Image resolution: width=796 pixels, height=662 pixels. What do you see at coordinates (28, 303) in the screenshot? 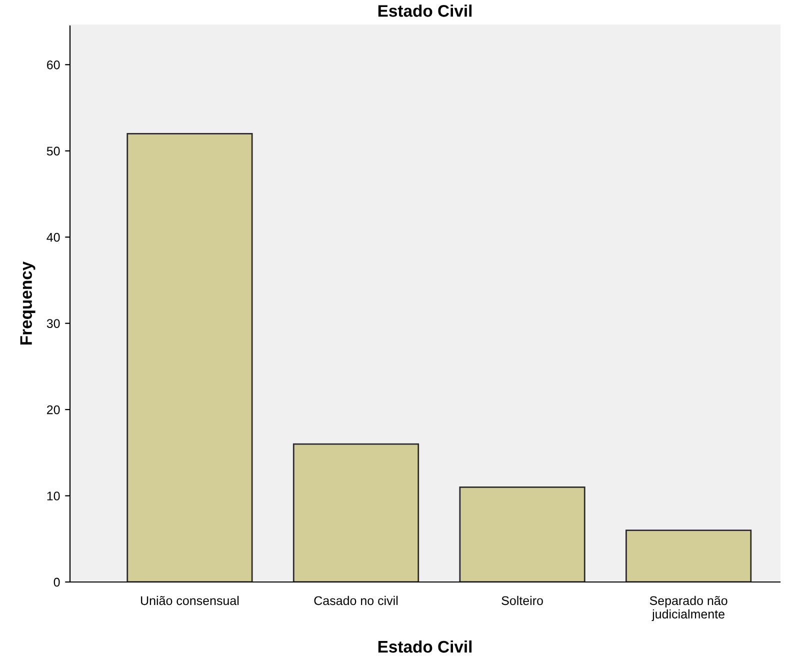
I see `y-axis-title: Frequency` at bounding box center [28, 303].